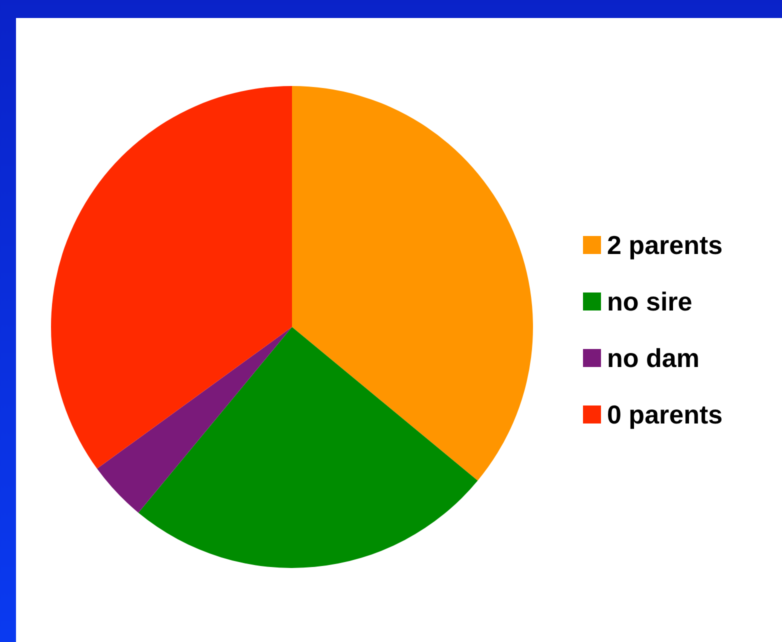 This screenshot has width=782, height=642. What do you see at coordinates (649, 301) in the screenshot?
I see `legend-label: no sire` at bounding box center [649, 301].